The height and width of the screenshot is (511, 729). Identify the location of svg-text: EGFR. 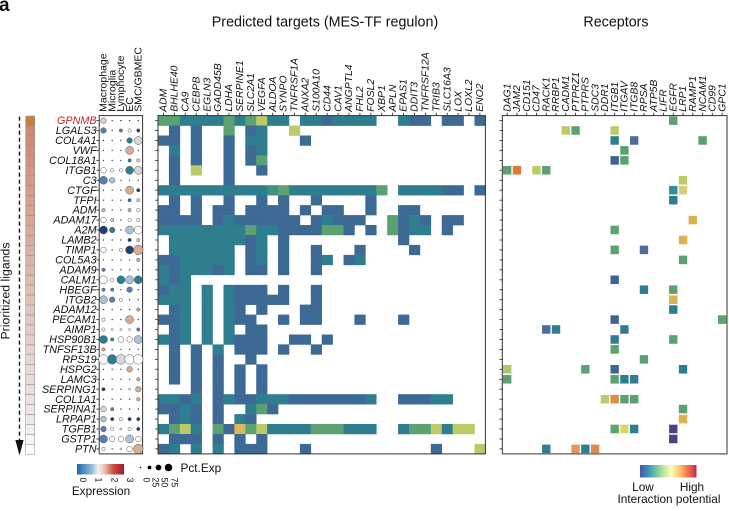
(674, 96).